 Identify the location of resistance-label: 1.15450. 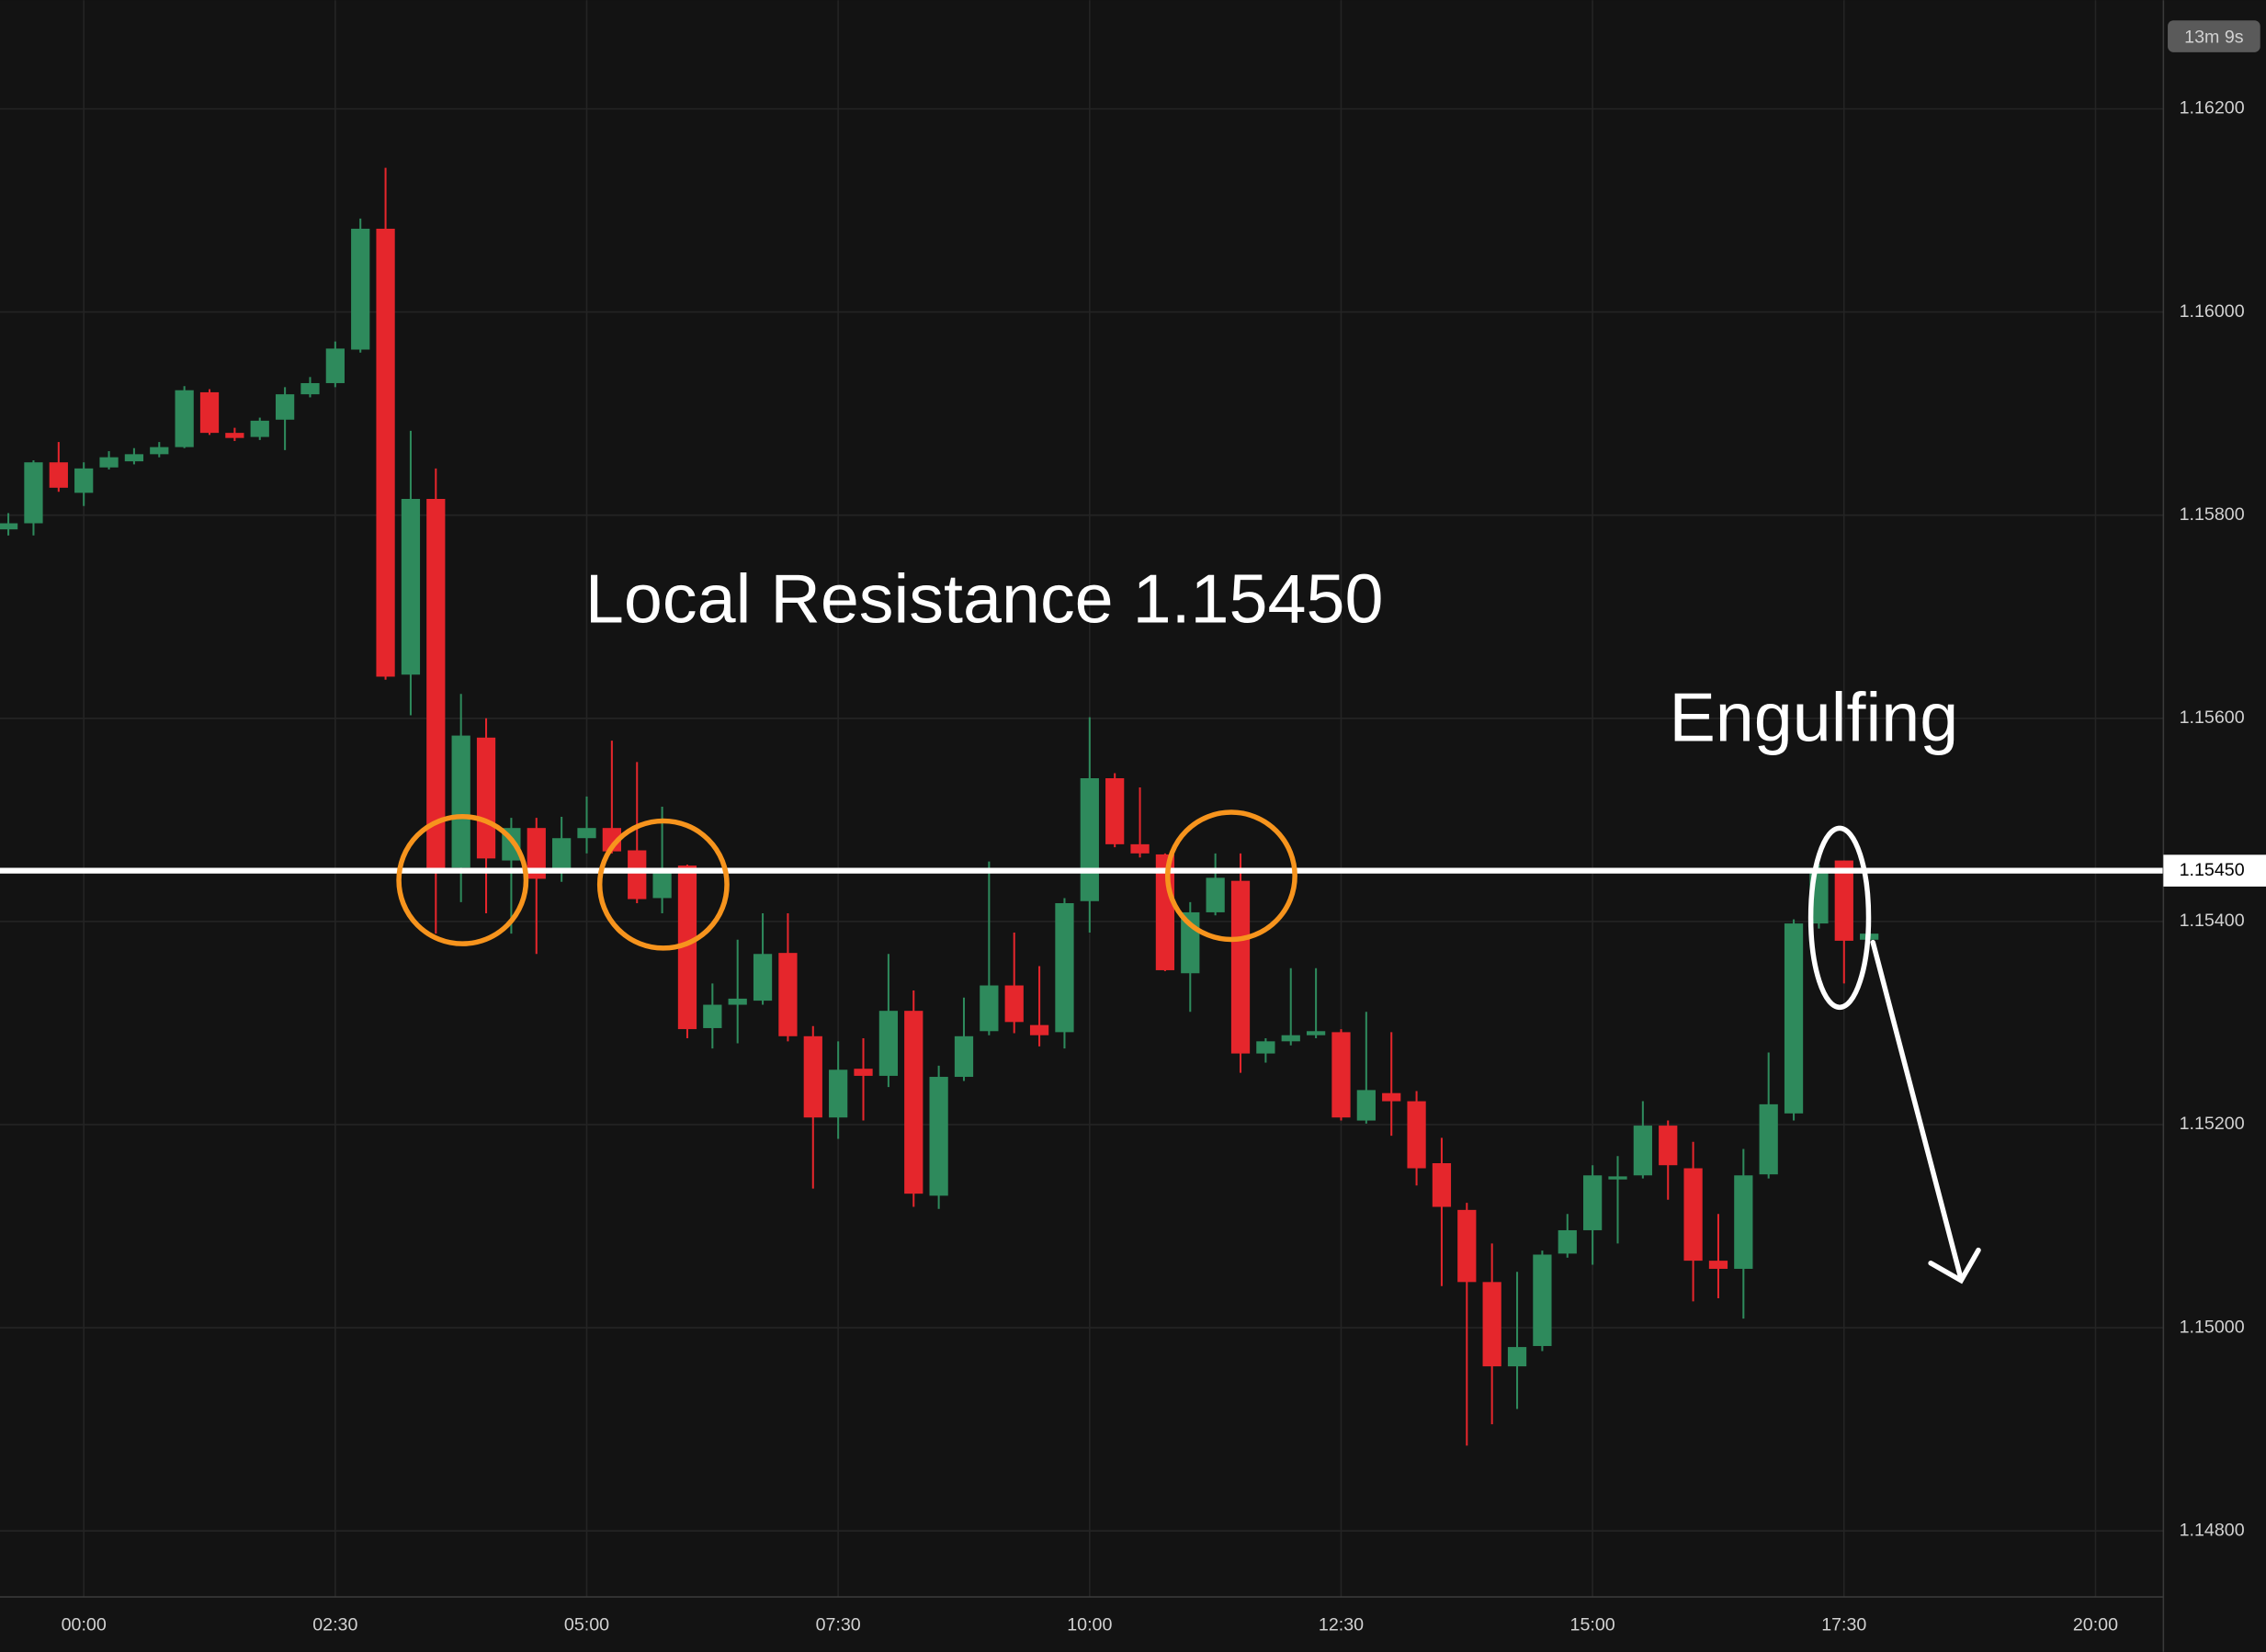
(2212, 870).